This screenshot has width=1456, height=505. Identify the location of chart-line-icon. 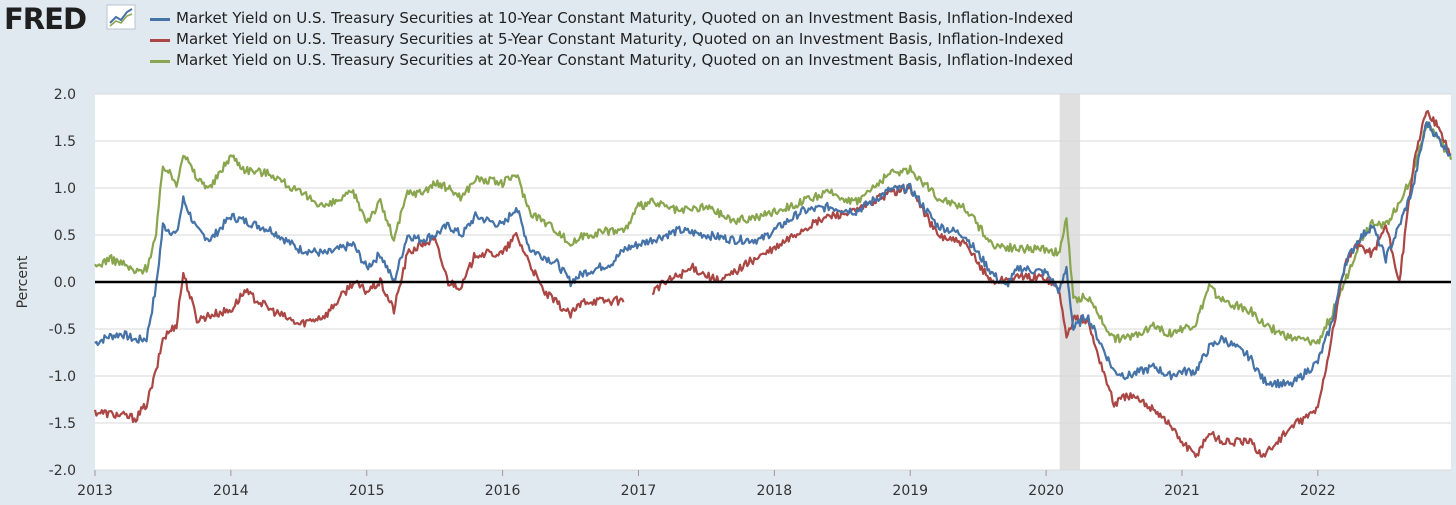
(121, 17).